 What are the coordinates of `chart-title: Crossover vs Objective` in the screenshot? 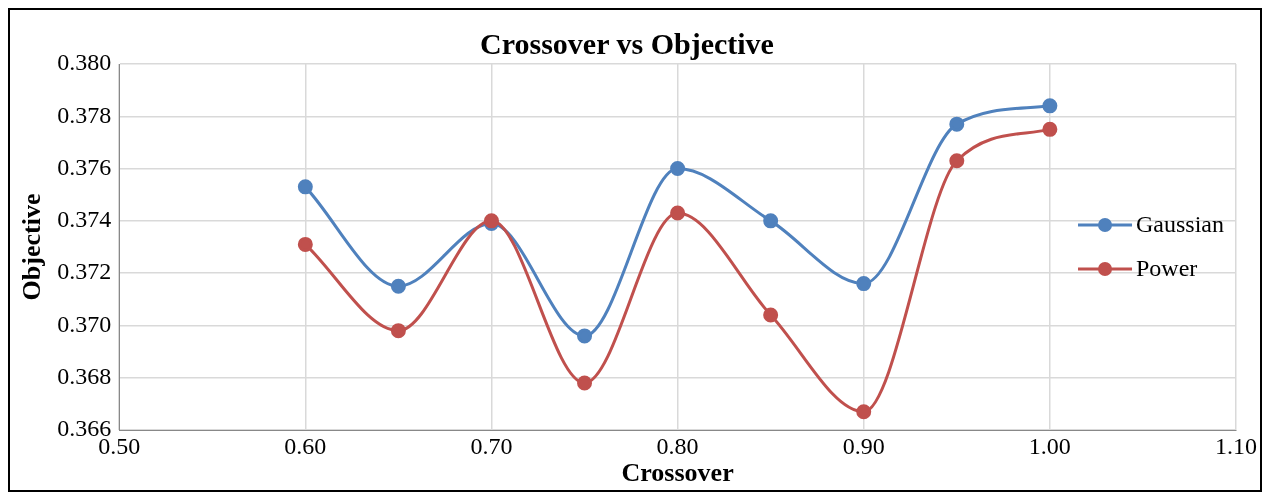 It's located at (627, 43).